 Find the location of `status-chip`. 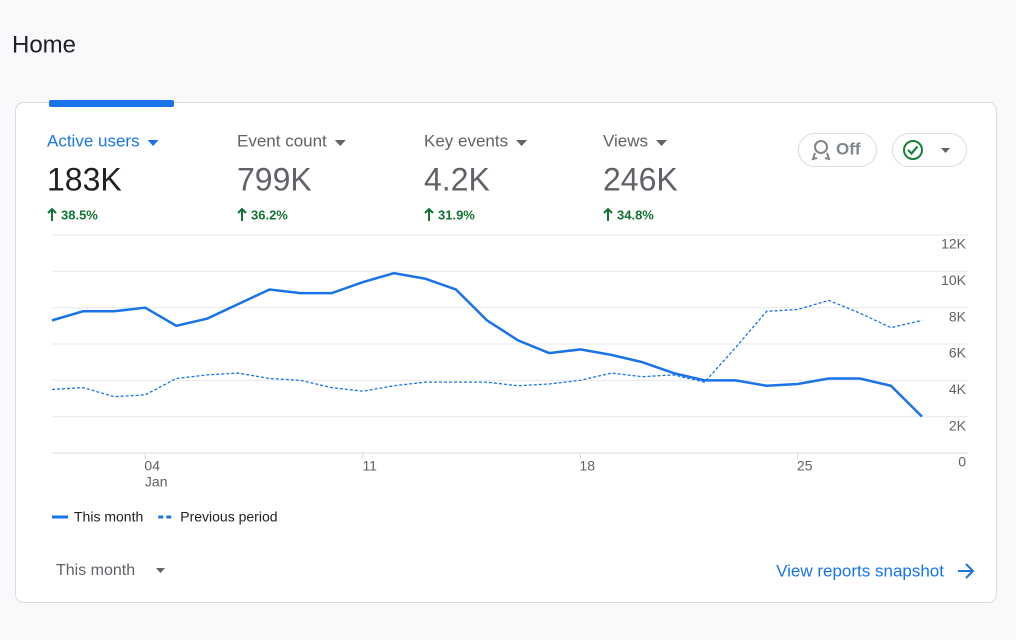

status-chip is located at coordinates (929, 150).